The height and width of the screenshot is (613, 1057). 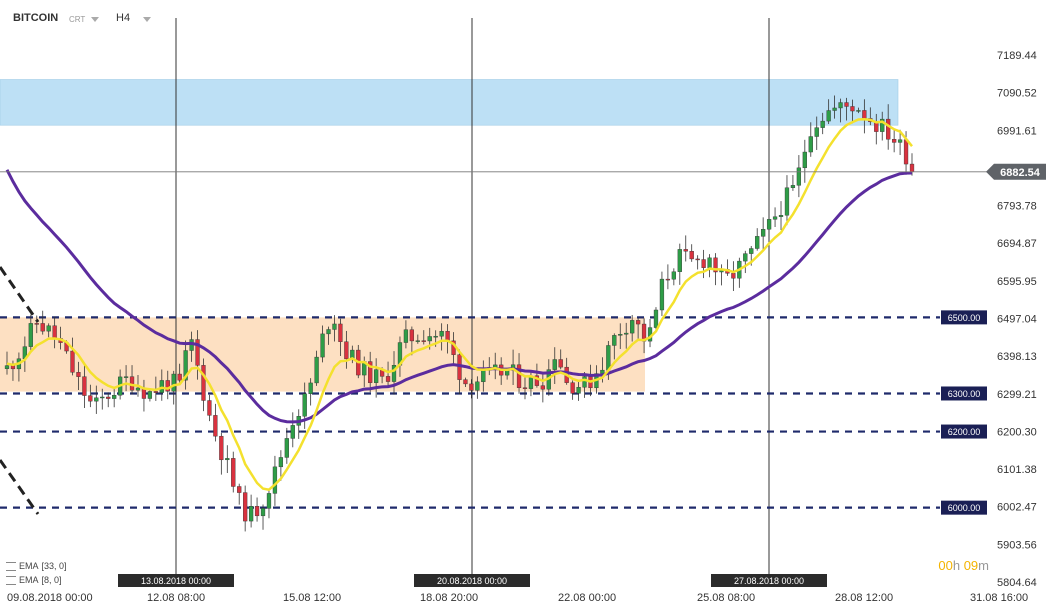 I want to click on y-tick-label: 6595.95, so click(x=1017, y=282).